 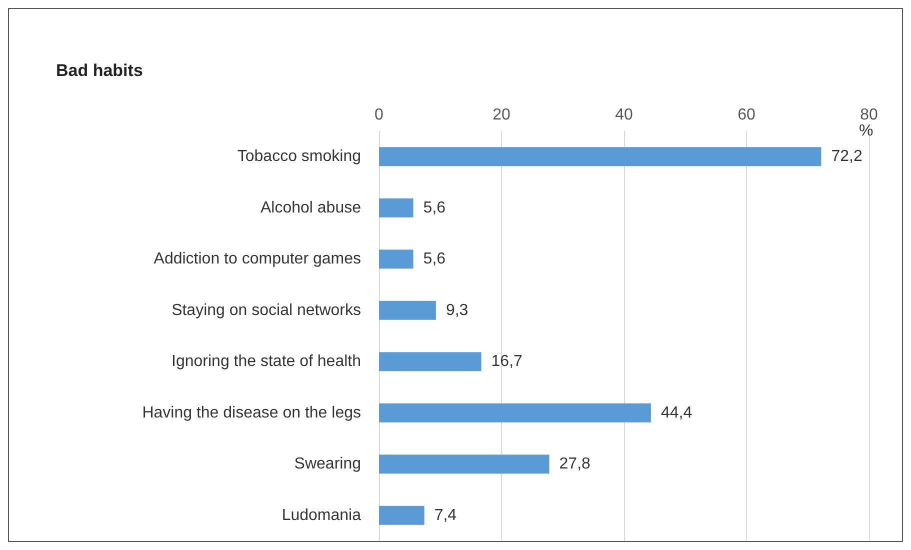 What do you see at coordinates (507, 361) in the screenshot?
I see `data-label: 16,7` at bounding box center [507, 361].